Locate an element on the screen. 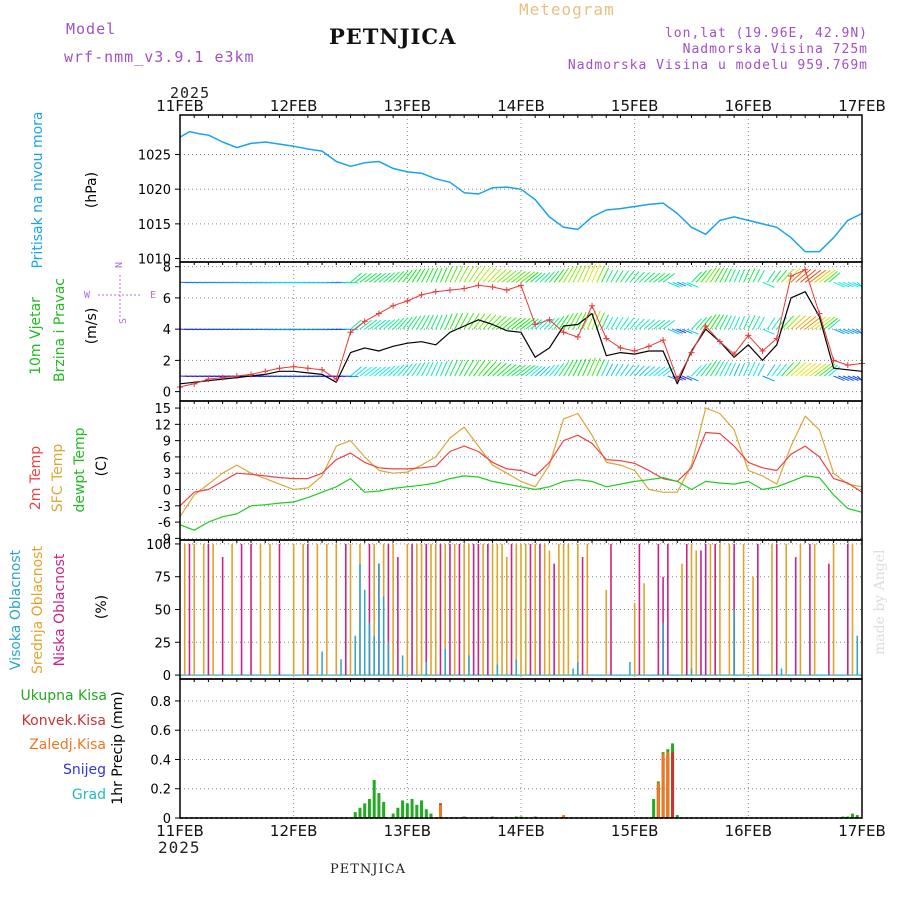  sfc-temp-line is located at coordinates (521, 462).